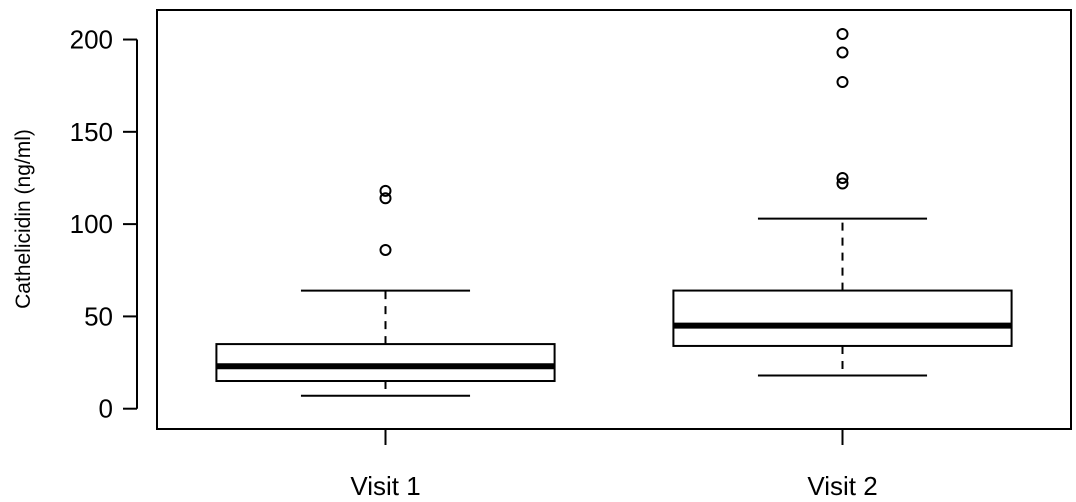 Image resolution: width=1076 pixels, height=502 pixels. I want to click on x-tick-label: Visit 2, so click(842, 486).